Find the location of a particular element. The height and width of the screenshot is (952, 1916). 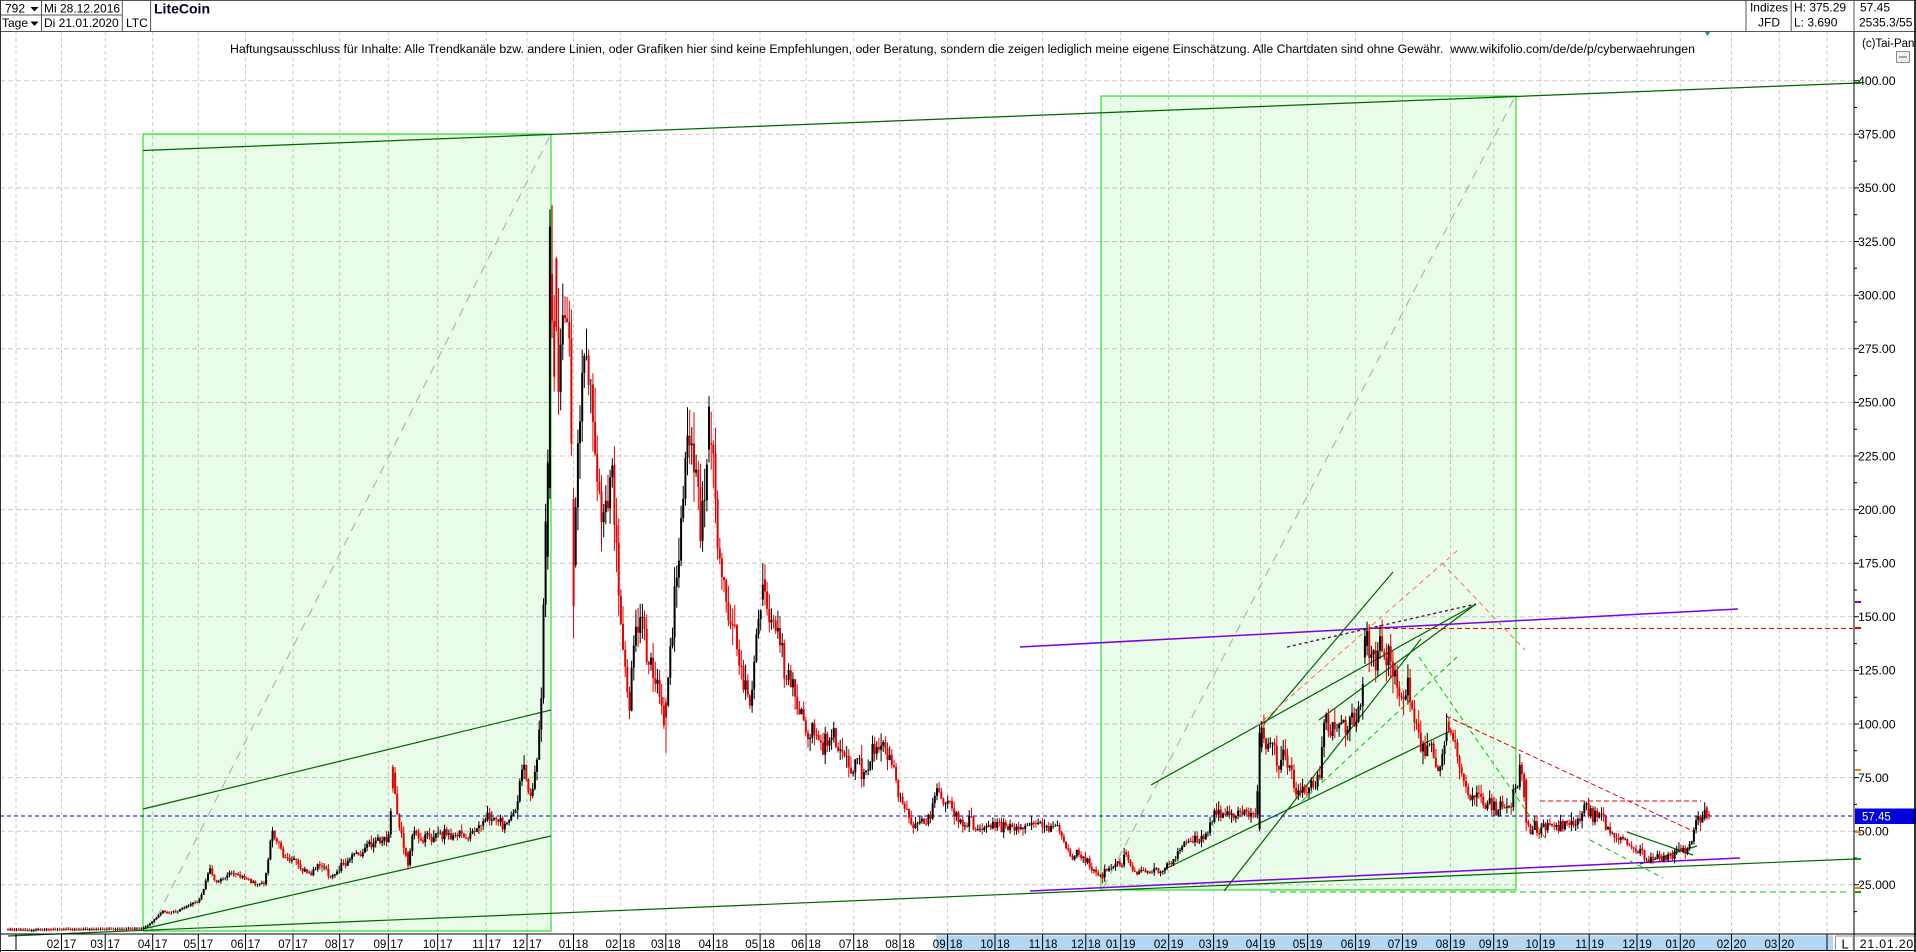

svg-text: 175.00 is located at coordinates (1877, 564).